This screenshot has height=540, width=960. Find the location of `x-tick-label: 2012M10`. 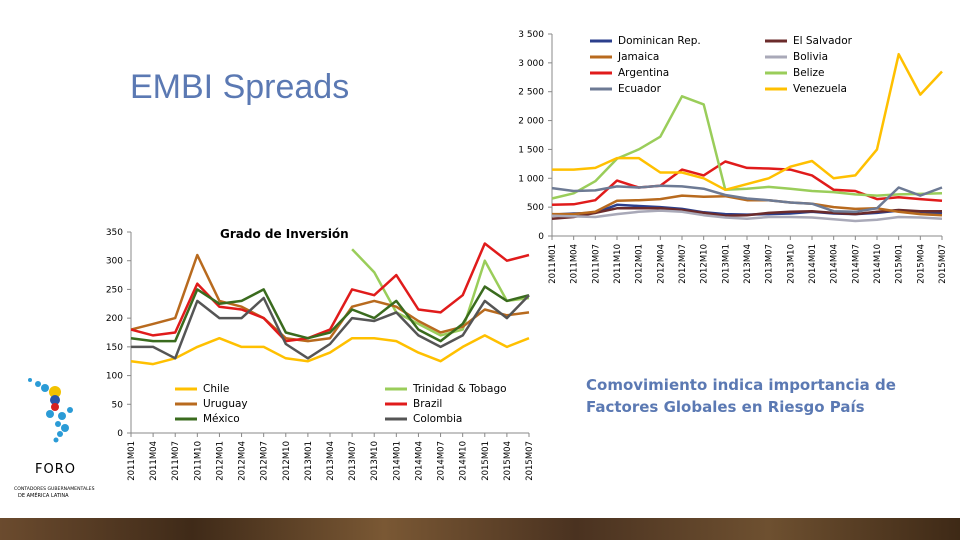

x-tick-label: 2012M10 is located at coordinates (287, 461).